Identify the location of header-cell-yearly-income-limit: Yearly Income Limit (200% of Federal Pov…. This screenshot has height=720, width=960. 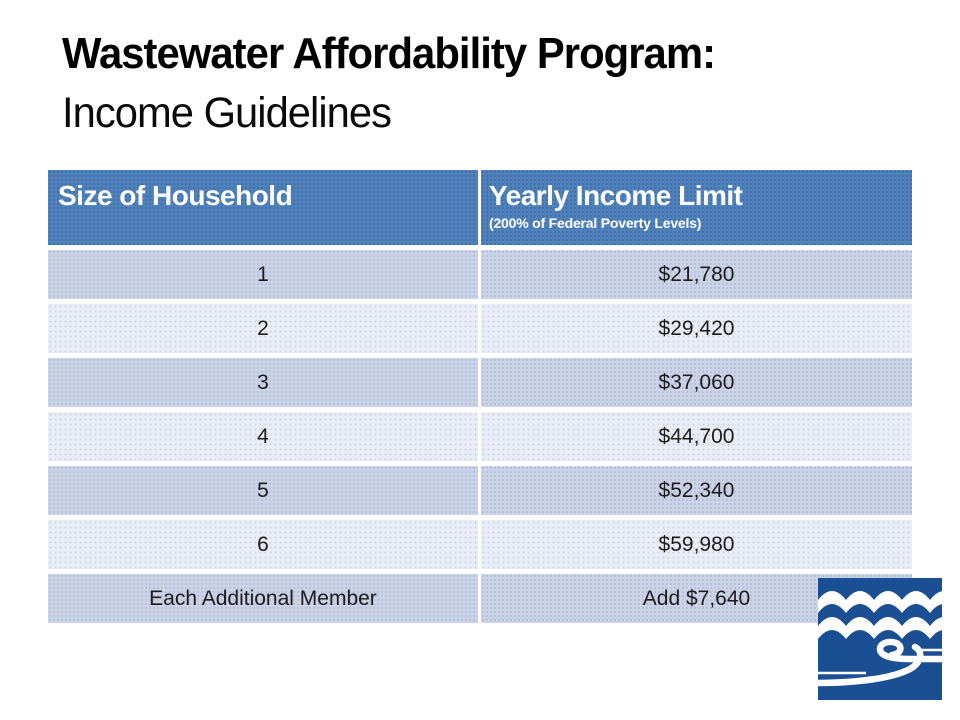
(696, 207).